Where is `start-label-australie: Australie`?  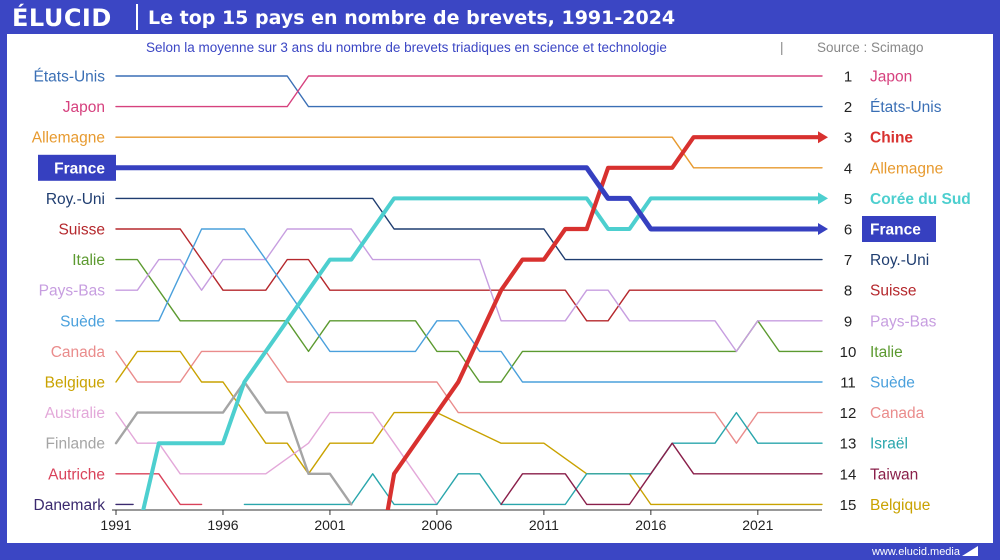 start-label-australie: Australie is located at coordinates (75, 413).